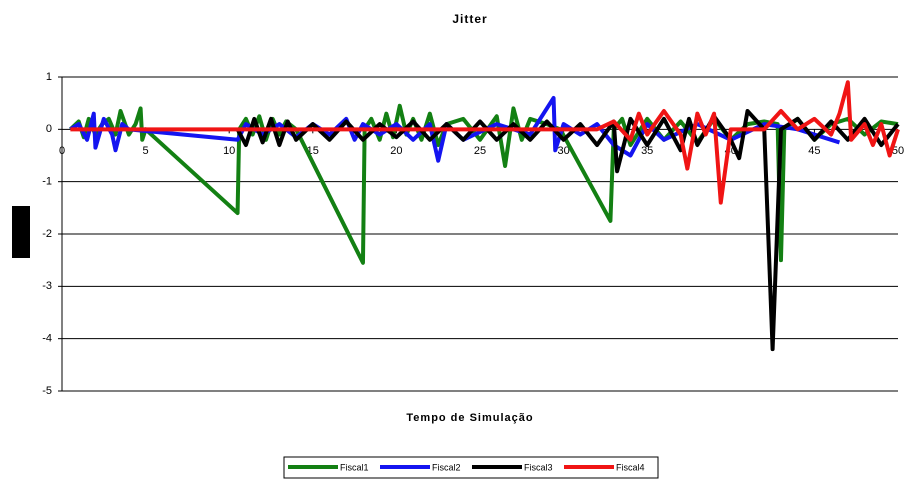 Image resolution: width=906 pixels, height=485 pixels. What do you see at coordinates (814, 151) in the screenshot?
I see `x-tick-label: 45` at bounding box center [814, 151].